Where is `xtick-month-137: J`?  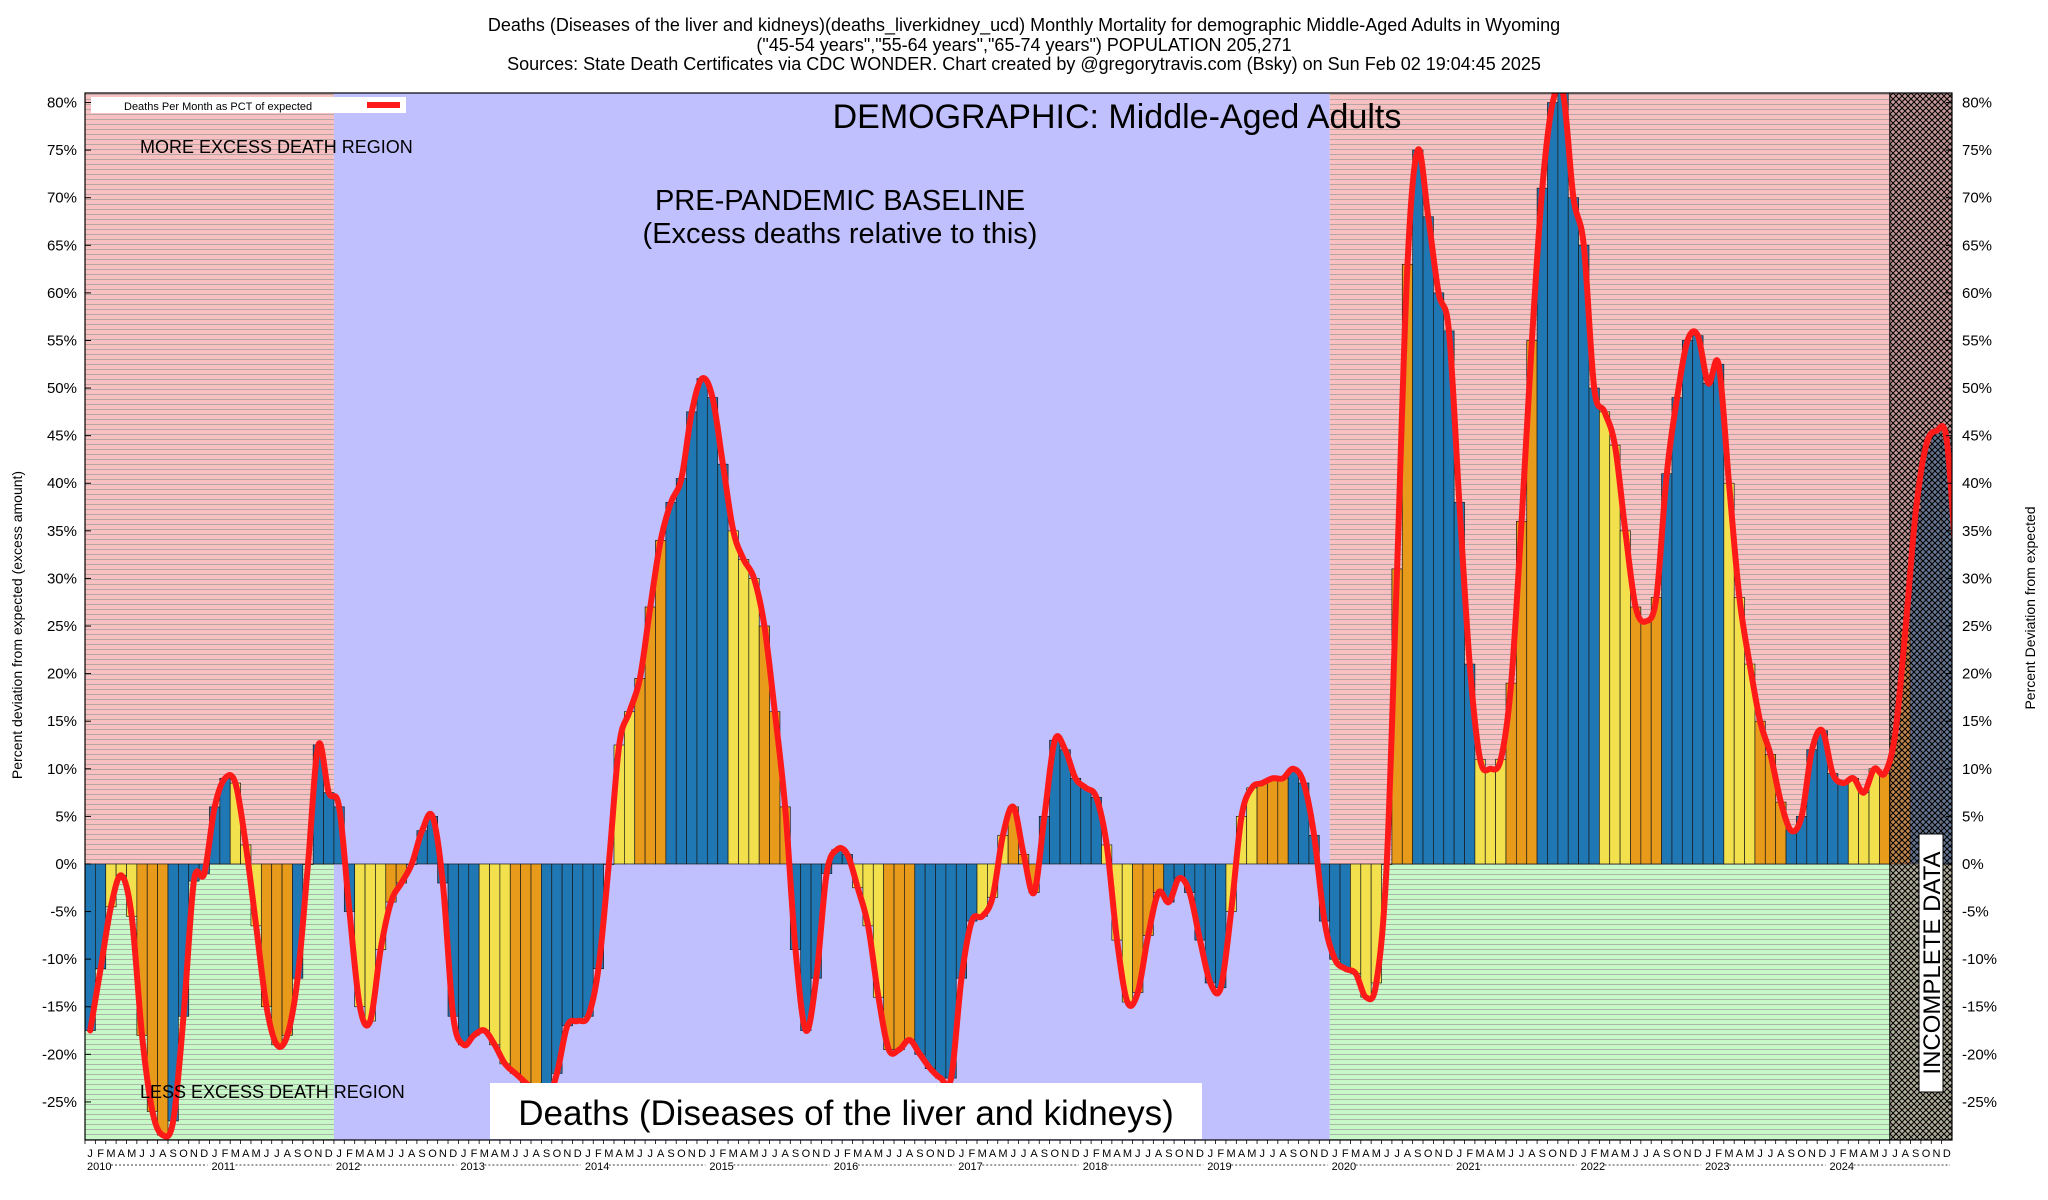 xtick-month-137: J is located at coordinates (1511, 1154).